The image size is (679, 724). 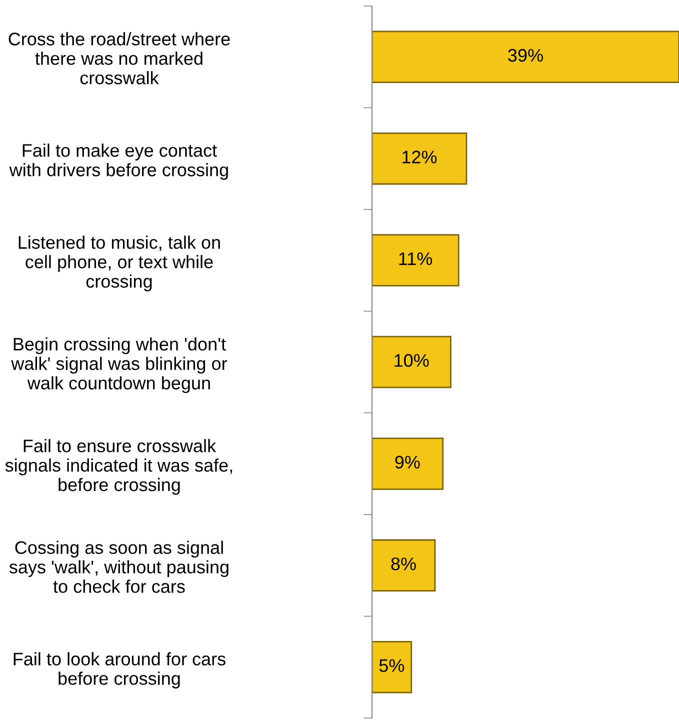 What do you see at coordinates (119, 58) in the screenshot?
I see `y-tick-label: Cross the road/street where there was no marked crosswalk` at bounding box center [119, 58].